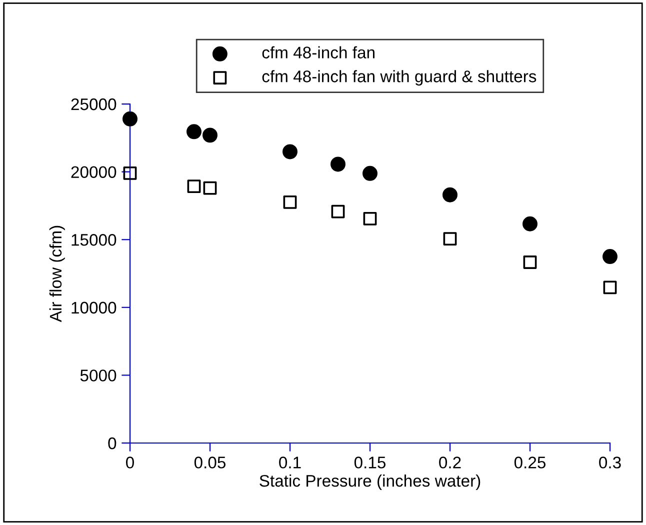 The image size is (646, 525). I want to click on x-tick-label: 0.25, so click(530, 462).